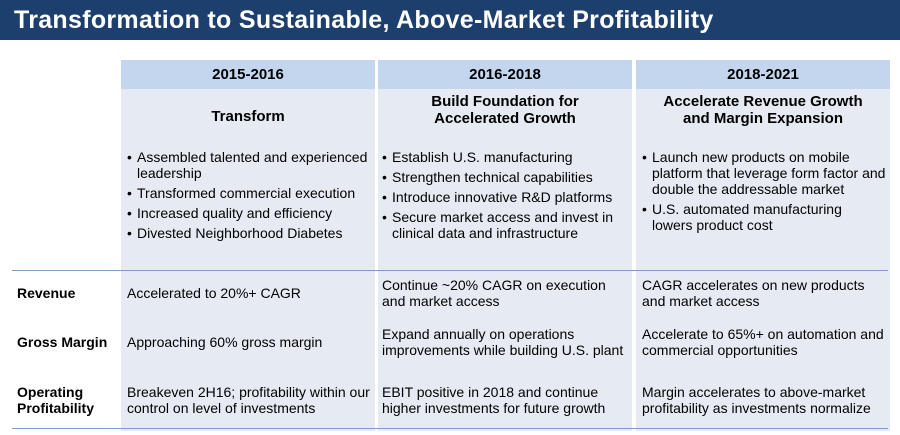  I want to click on row-label-gross-margin: Gross Margin, so click(62, 342).